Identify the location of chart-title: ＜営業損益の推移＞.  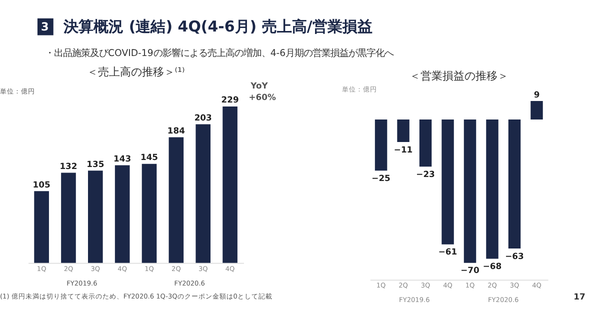
(458, 75).